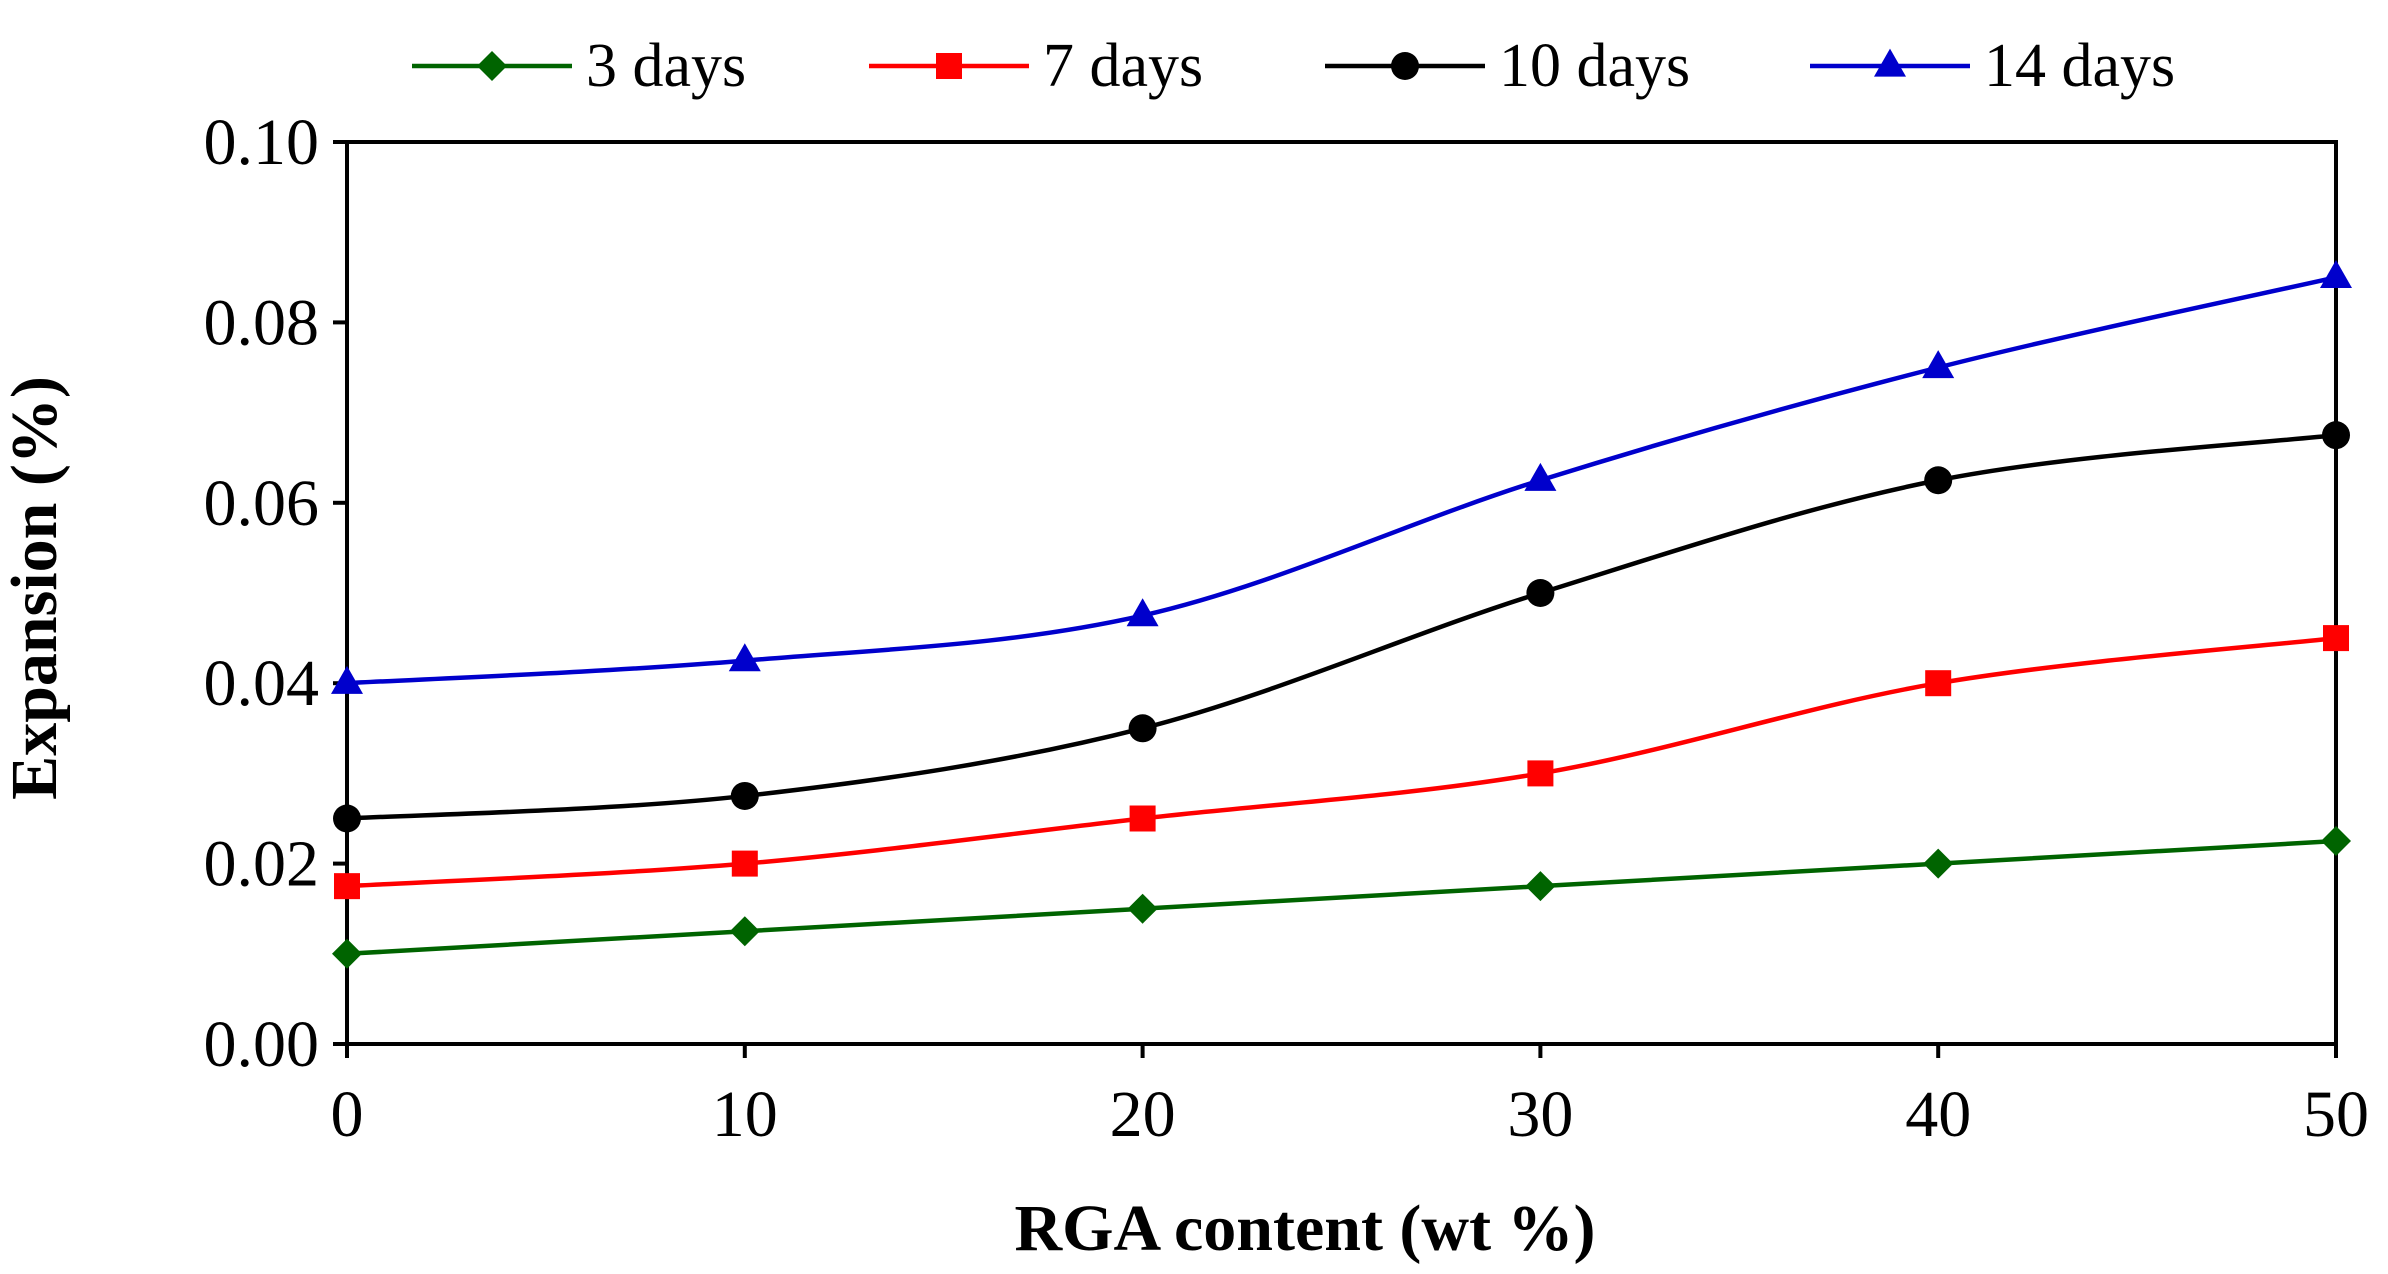 The height and width of the screenshot is (1274, 2388). Describe the element at coordinates (262, 1044) in the screenshot. I see `y-tick-label: 0.00` at that location.